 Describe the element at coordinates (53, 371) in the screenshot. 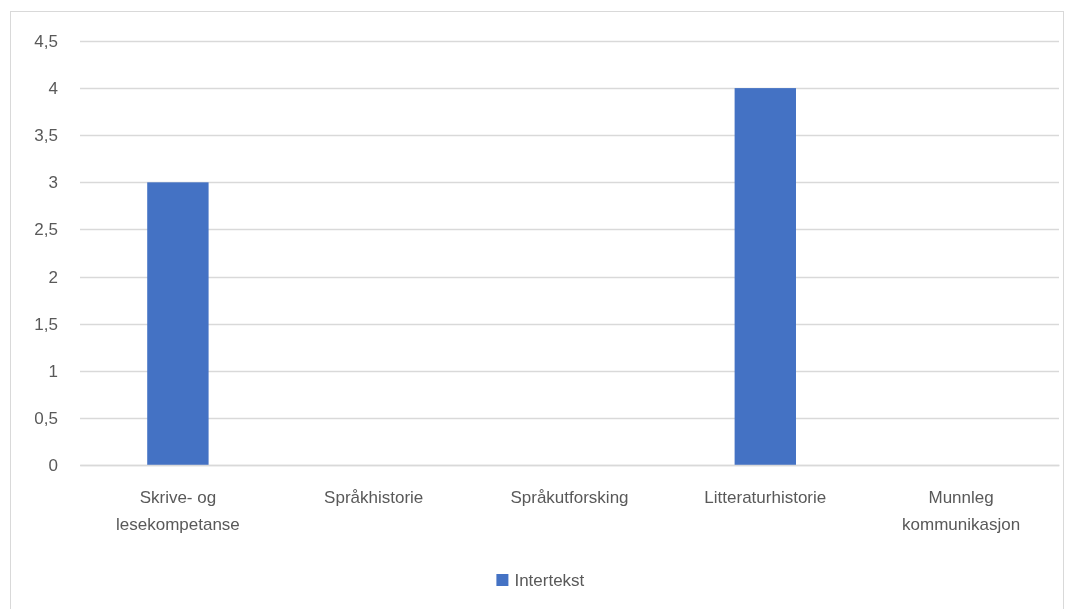

I see `y-tick-label: 1` at that location.